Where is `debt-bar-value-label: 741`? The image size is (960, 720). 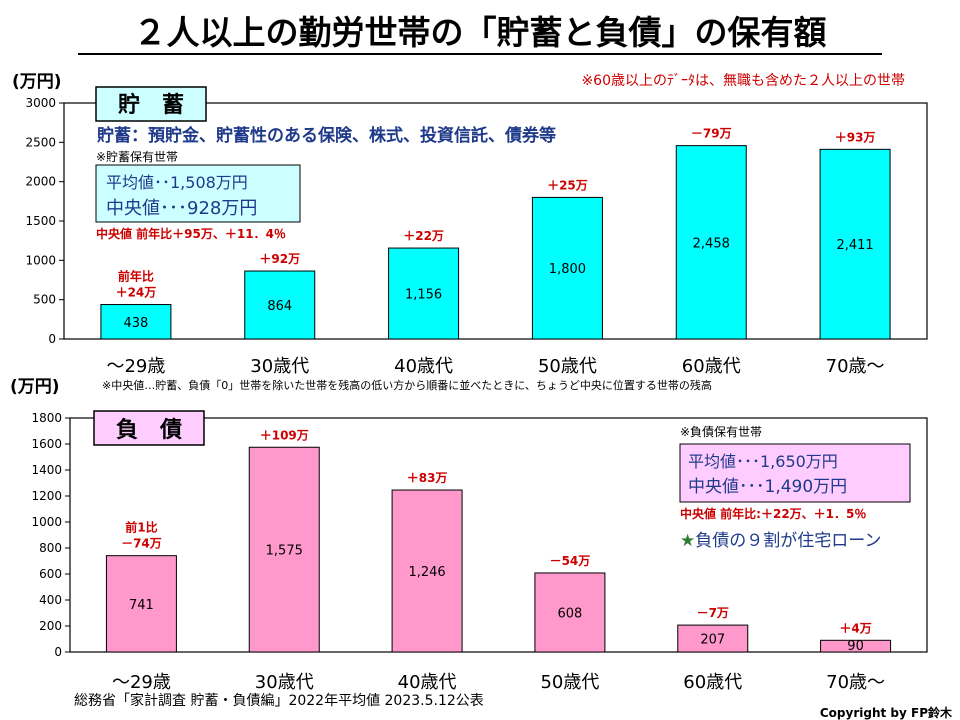
debt-bar-value-label: 741 is located at coordinates (141, 605).